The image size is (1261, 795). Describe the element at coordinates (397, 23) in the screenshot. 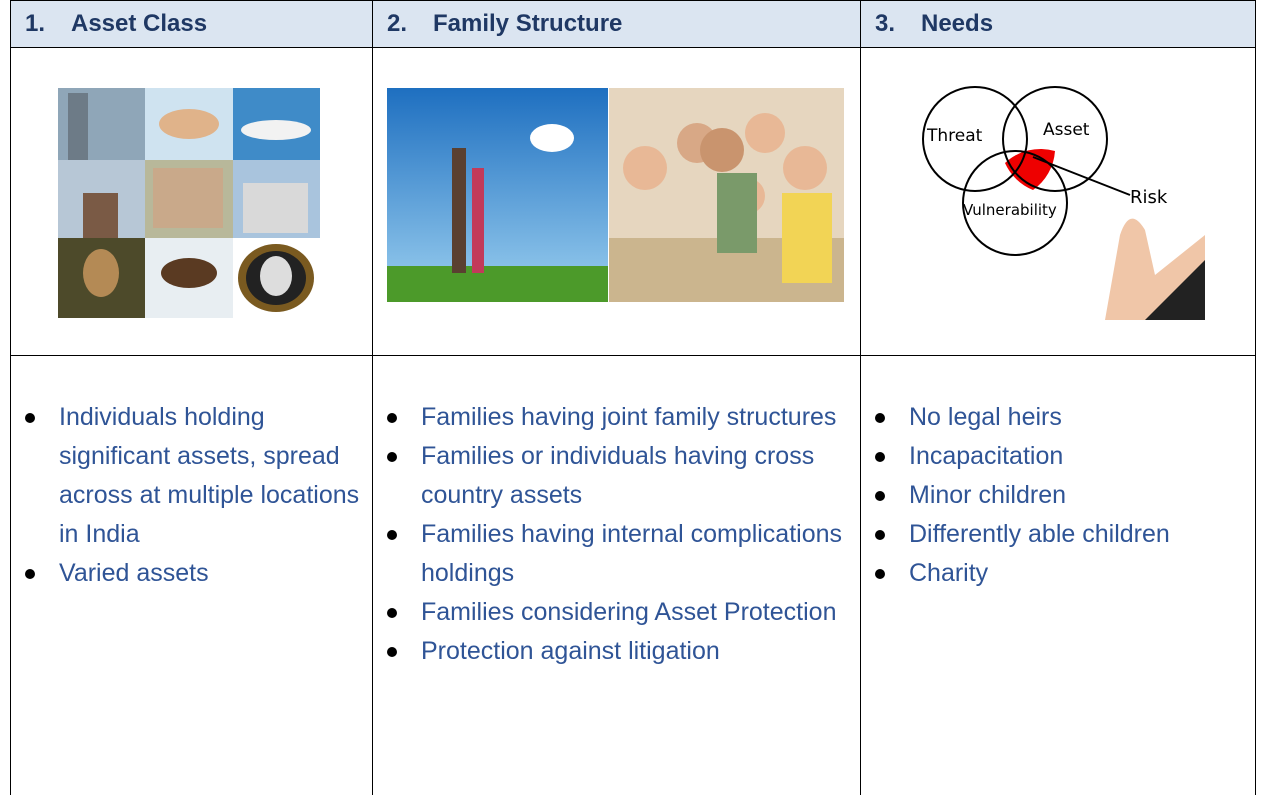

I see `header-number: 2.` at that location.